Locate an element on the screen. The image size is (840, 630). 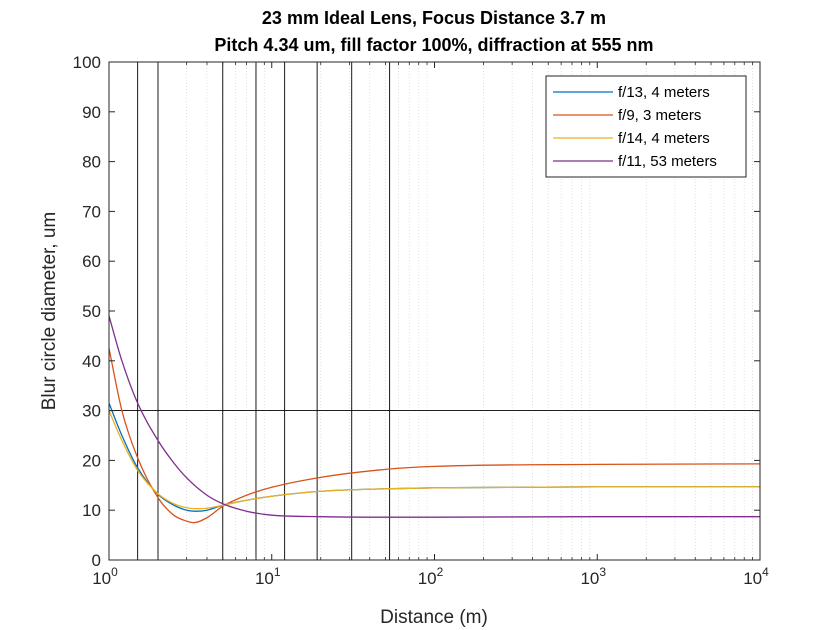
y-tick-label: 20 is located at coordinates (91, 460).